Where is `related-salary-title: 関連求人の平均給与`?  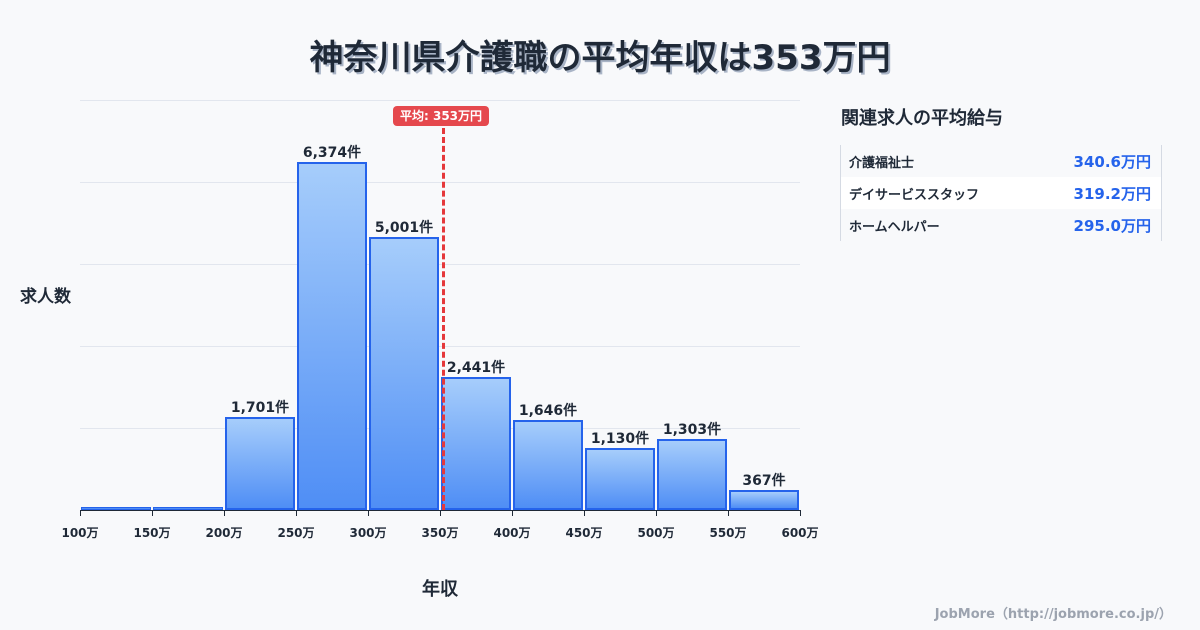 related-salary-title: 関連求人の平均給与 is located at coordinates (922, 118).